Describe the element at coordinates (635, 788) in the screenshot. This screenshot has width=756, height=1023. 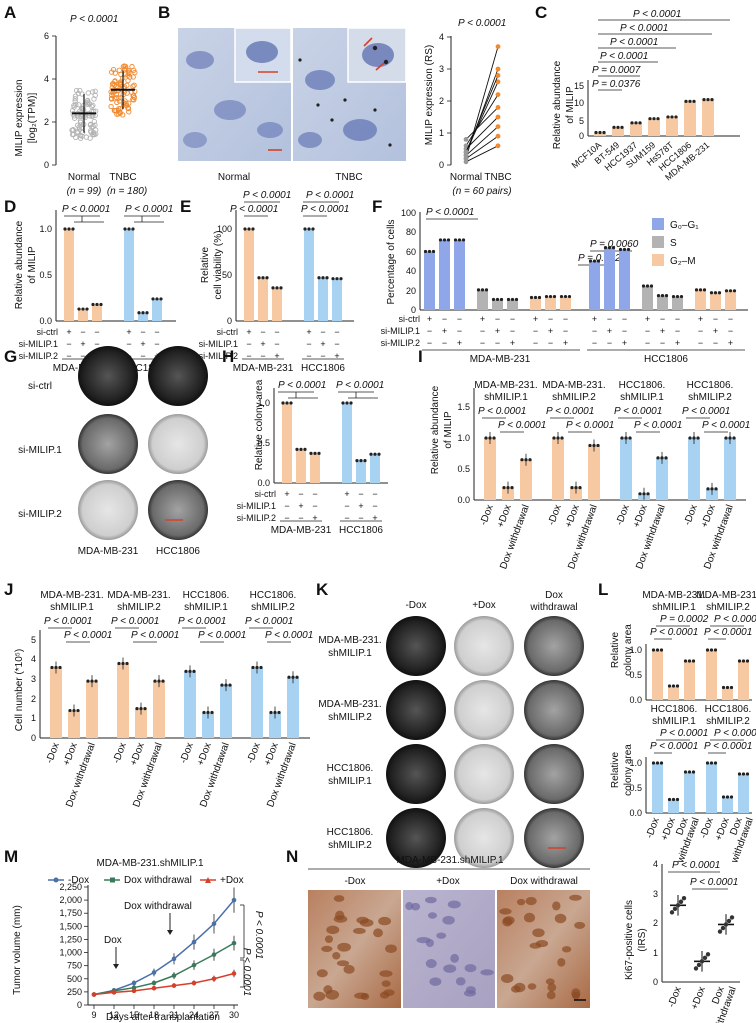
I see `y-tick: 0.5` at that location.